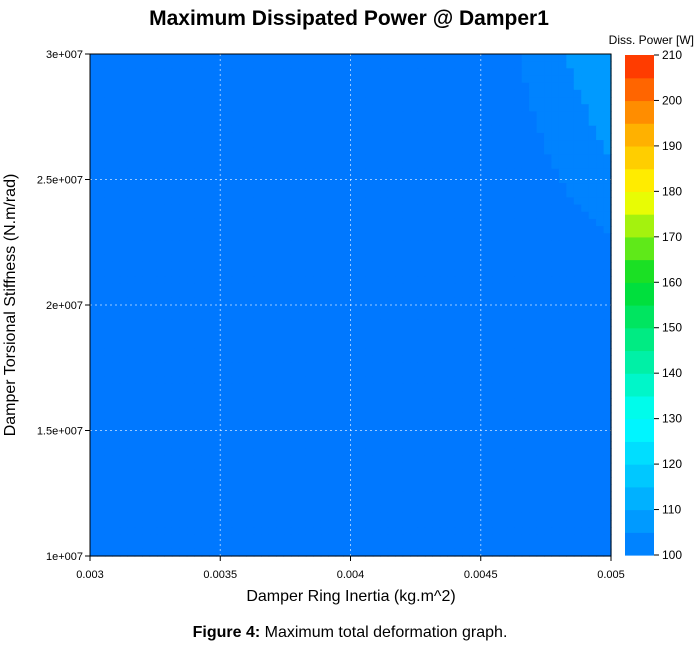 This screenshot has width=700, height=655. I want to click on colorbar-tick-label: 140, so click(672, 373).